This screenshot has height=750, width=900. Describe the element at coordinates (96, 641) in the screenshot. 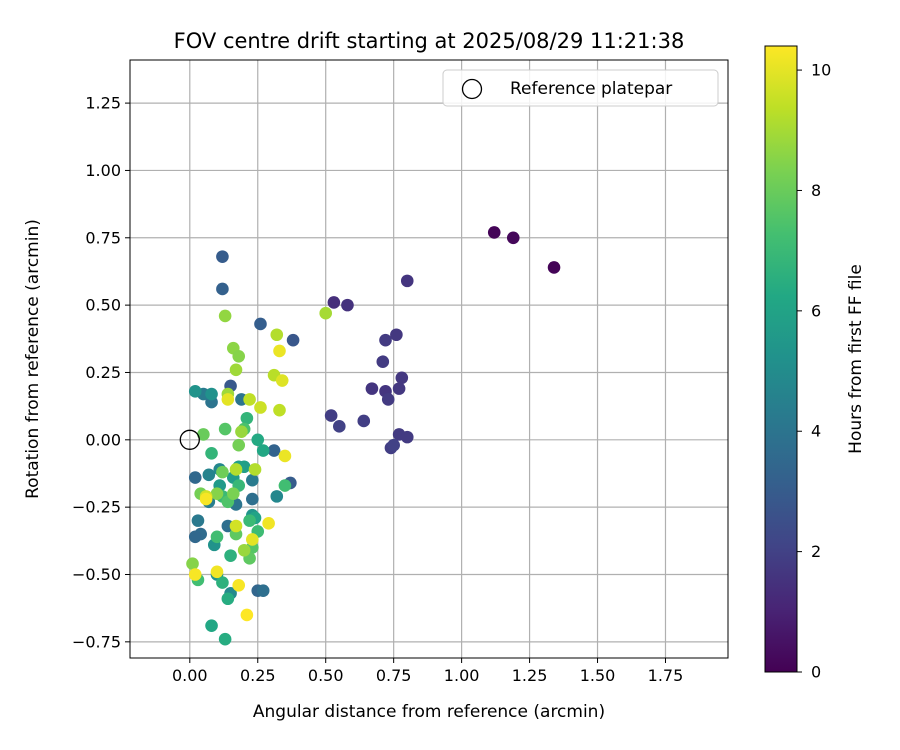

I see `y-tick-label: −0.75` at that location.